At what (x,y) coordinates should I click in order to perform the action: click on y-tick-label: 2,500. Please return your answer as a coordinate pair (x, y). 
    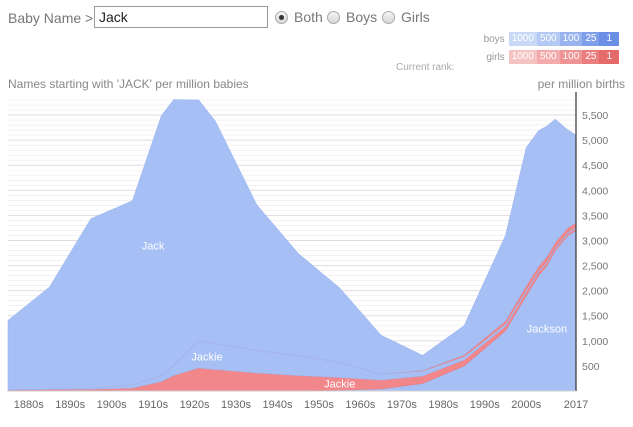
    Looking at the image, I should click on (595, 267).